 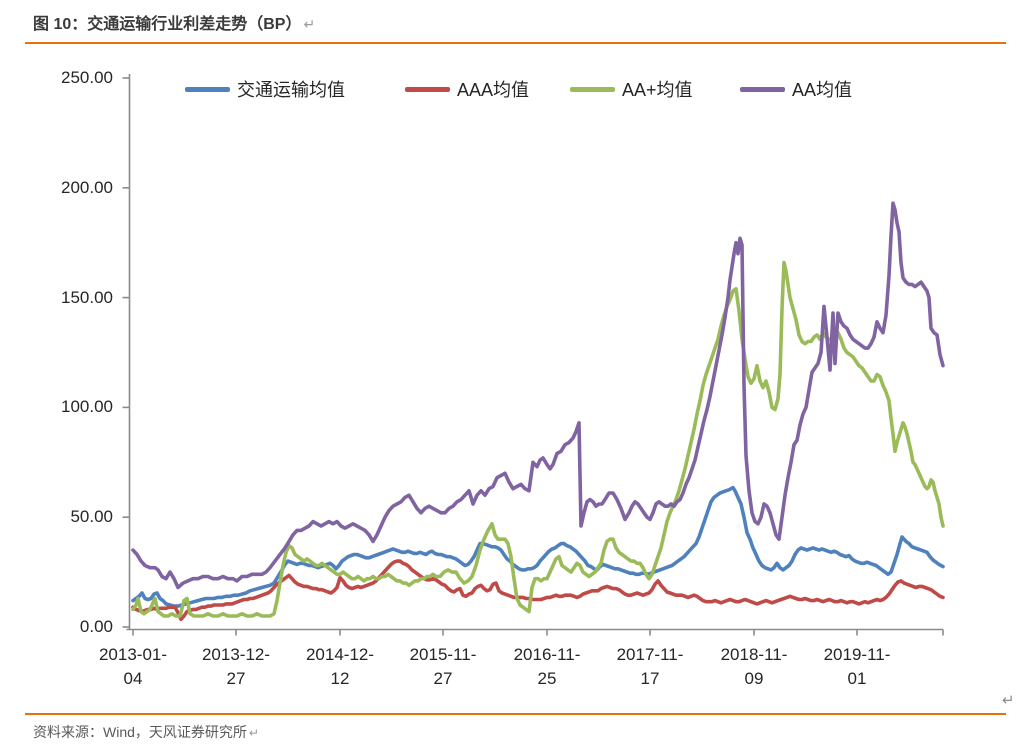 What do you see at coordinates (650, 654) in the screenshot?
I see `x-tick-label-line1: 2017-11-` at bounding box center [650, 654].